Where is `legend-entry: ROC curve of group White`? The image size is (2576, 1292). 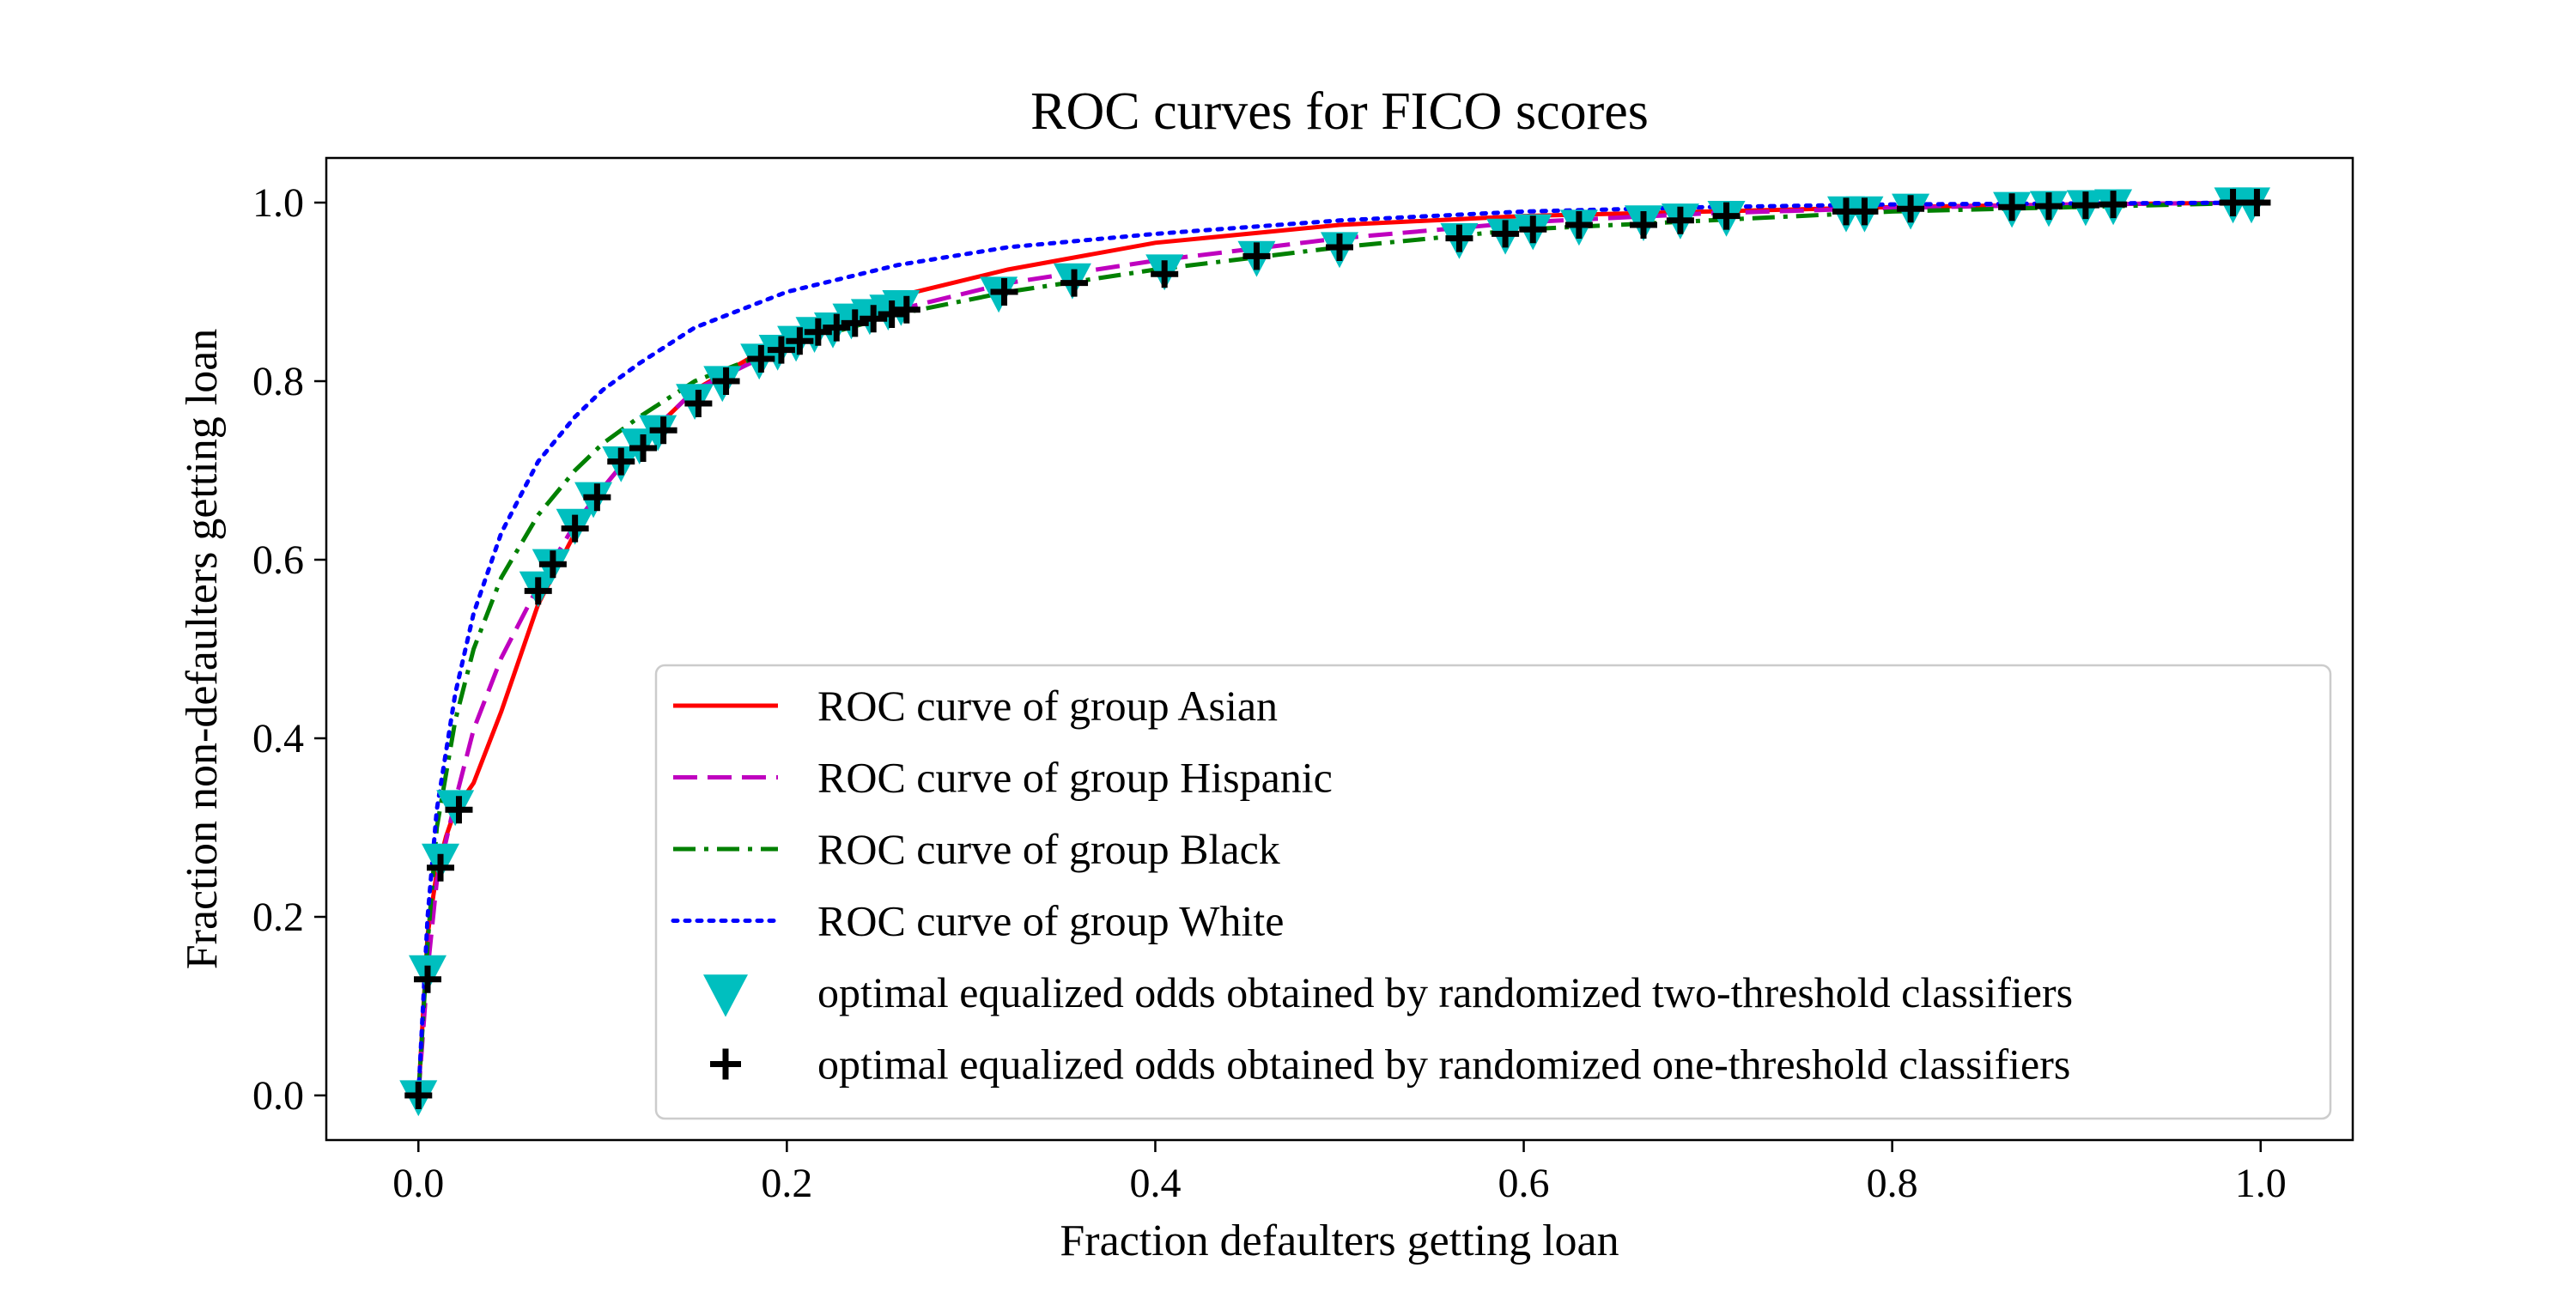
legend-entry: ROC curve of group White is located at coordinates (977, 921).